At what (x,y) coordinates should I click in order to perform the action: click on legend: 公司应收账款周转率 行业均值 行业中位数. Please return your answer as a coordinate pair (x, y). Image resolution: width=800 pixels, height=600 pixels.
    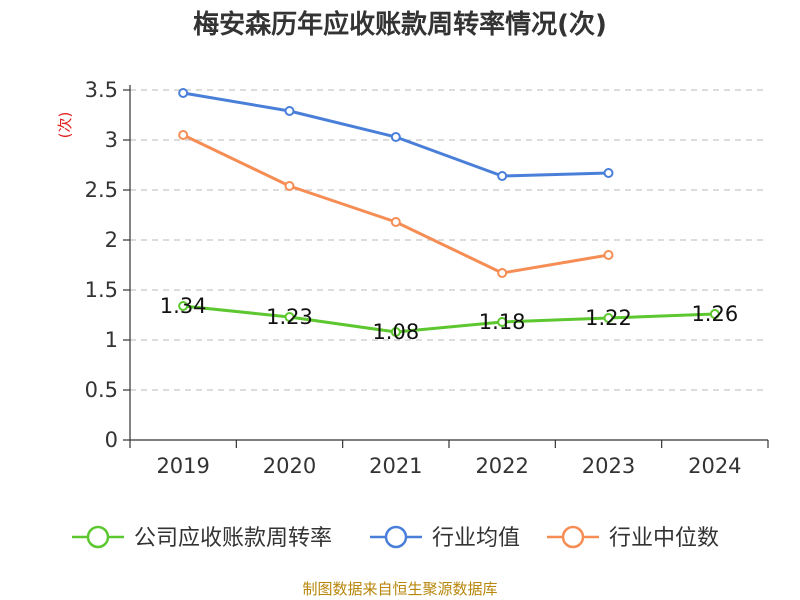
    Looking at the image, I should click on (395, 538).